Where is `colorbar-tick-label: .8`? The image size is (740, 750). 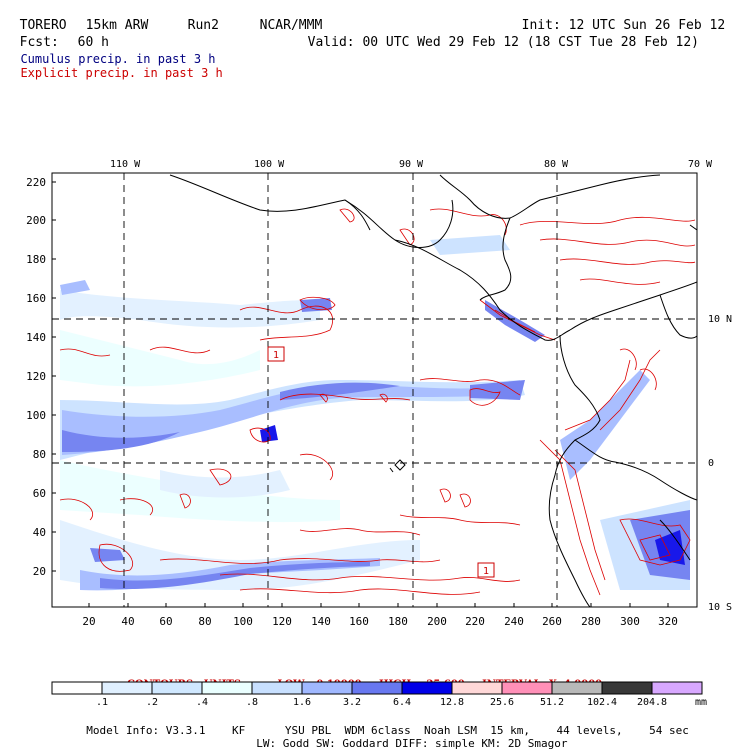
colorbar-tick-label: .8 is located at coordinates (252, 702).